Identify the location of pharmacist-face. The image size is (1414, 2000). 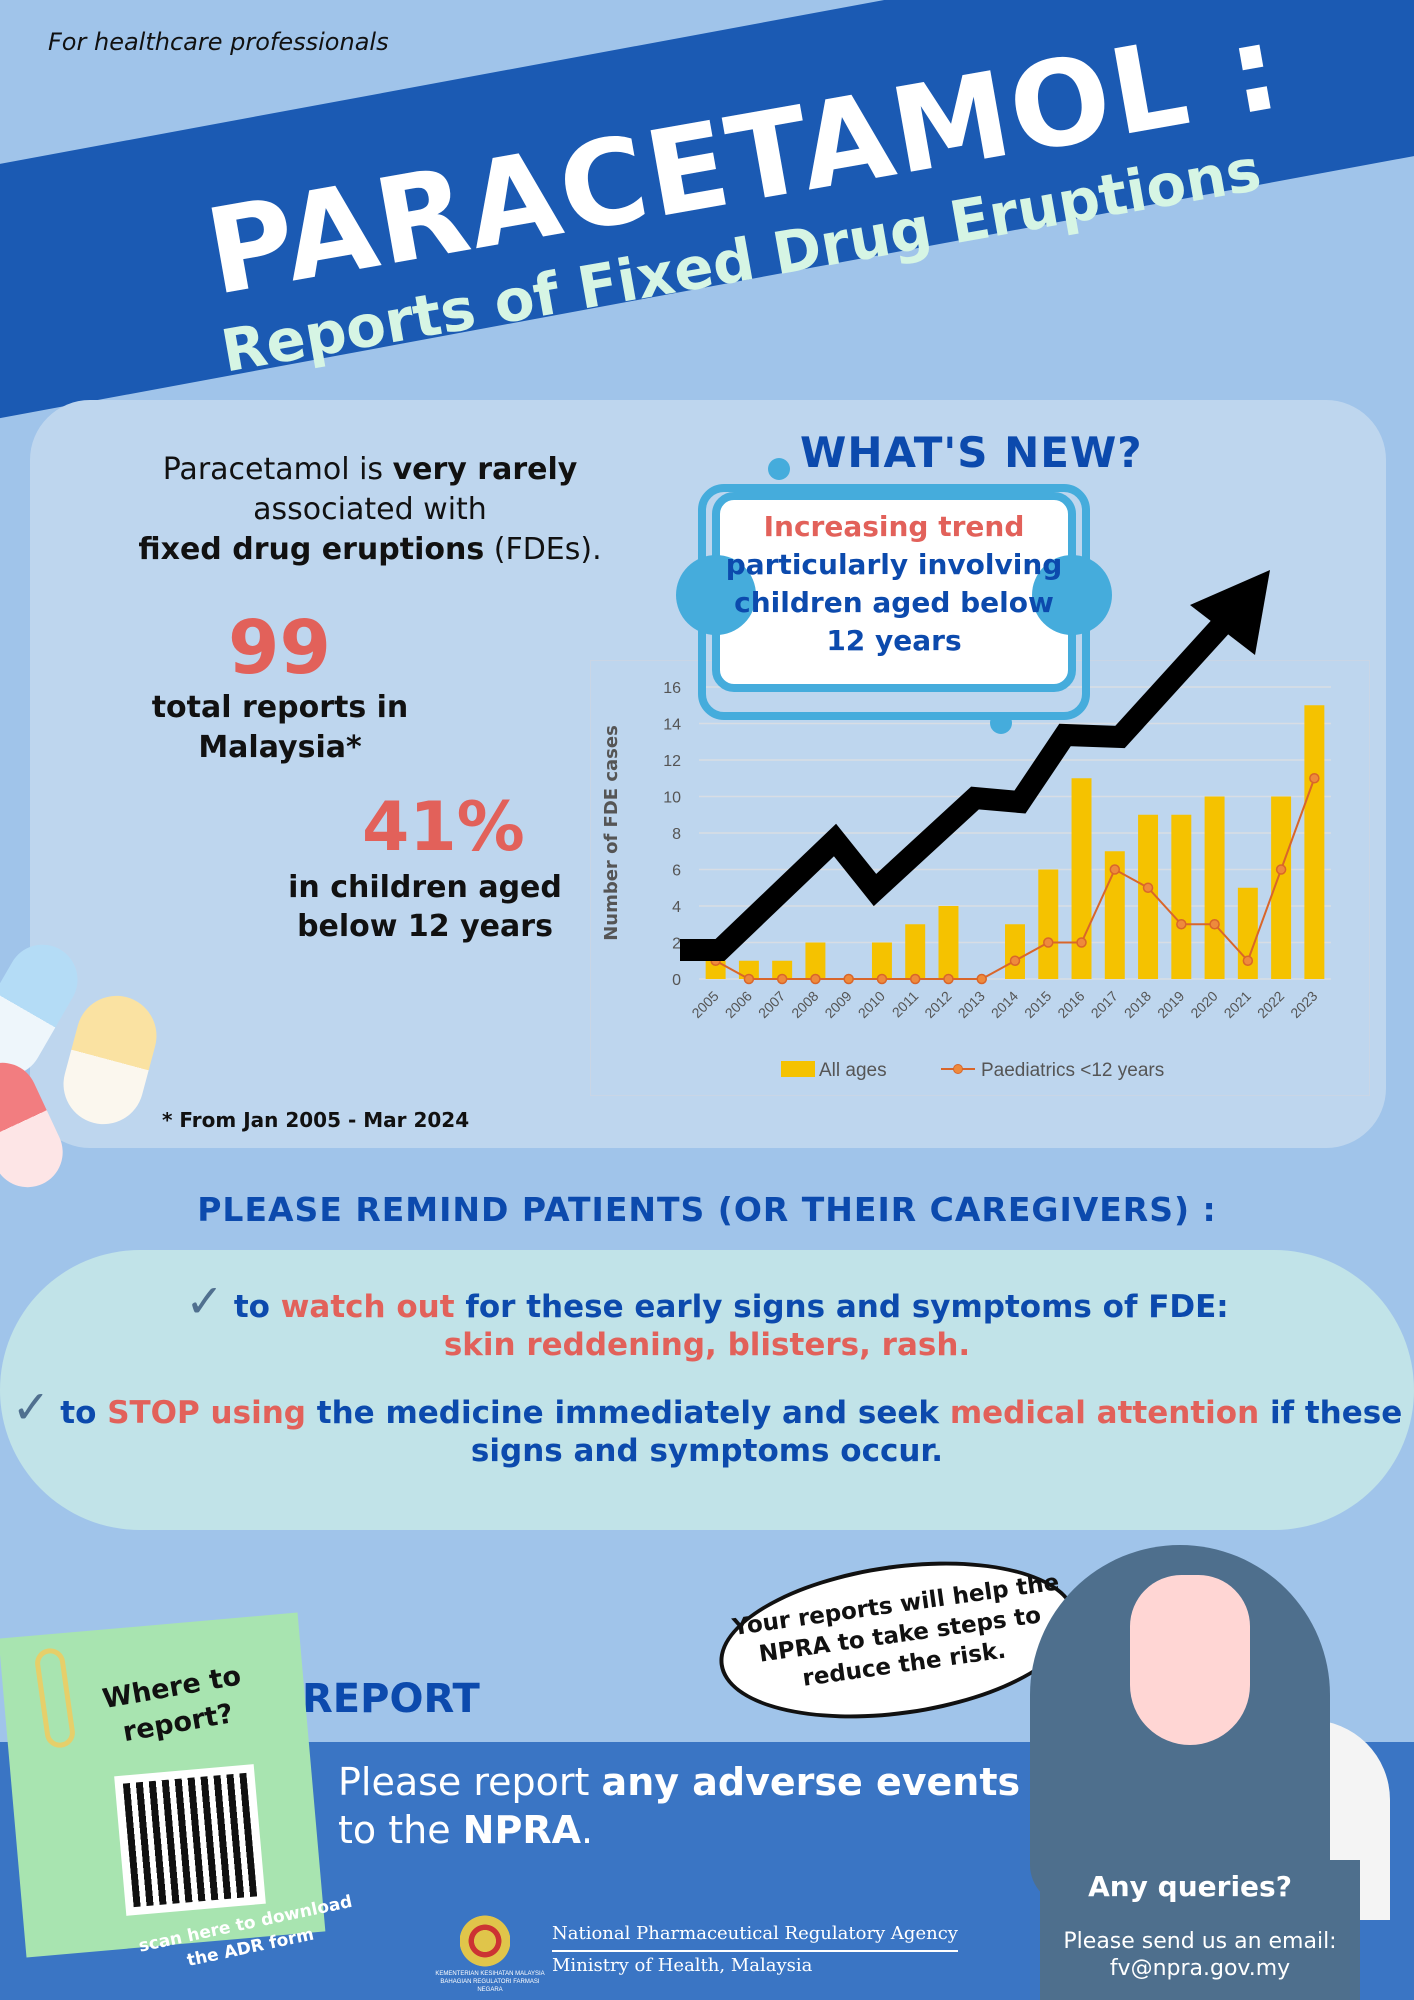
(1190, 1660).